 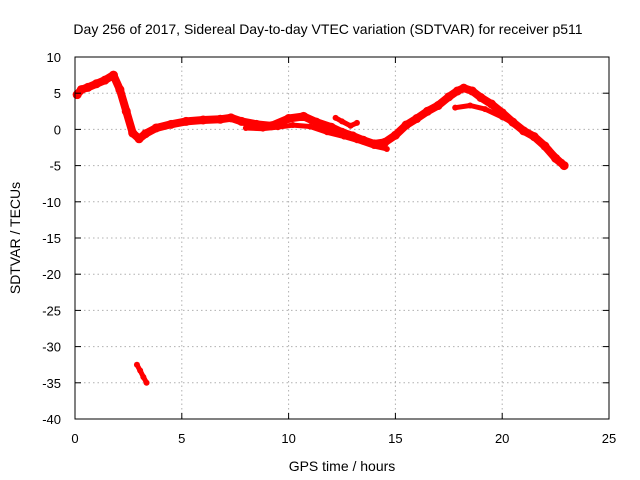 What do you see at coordinates (51, 238) in the screenshot?
I see `y-tick-label: -15` at bounding box center [51, 238].